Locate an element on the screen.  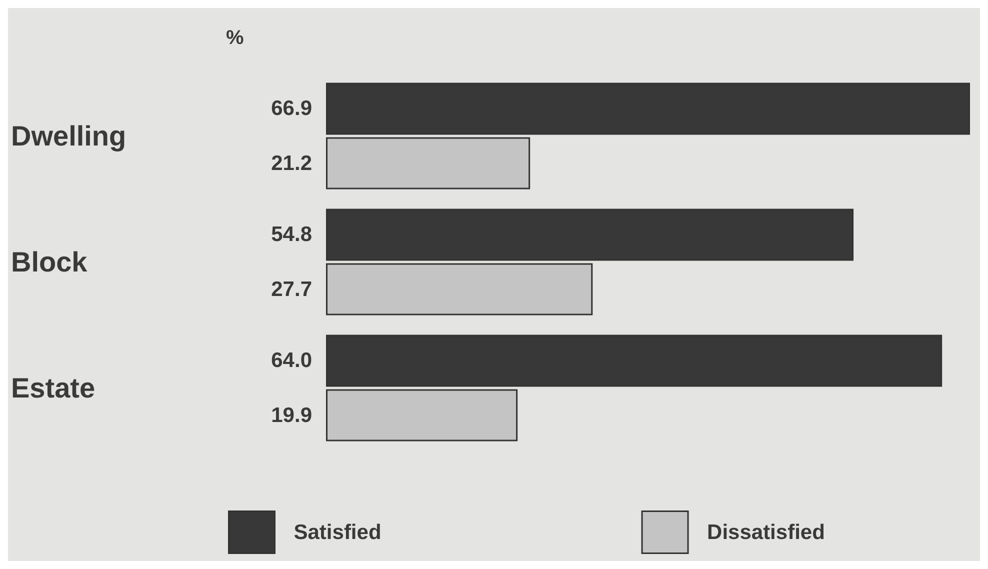
data-label: 21.2 is located at coordinates (291, 163).